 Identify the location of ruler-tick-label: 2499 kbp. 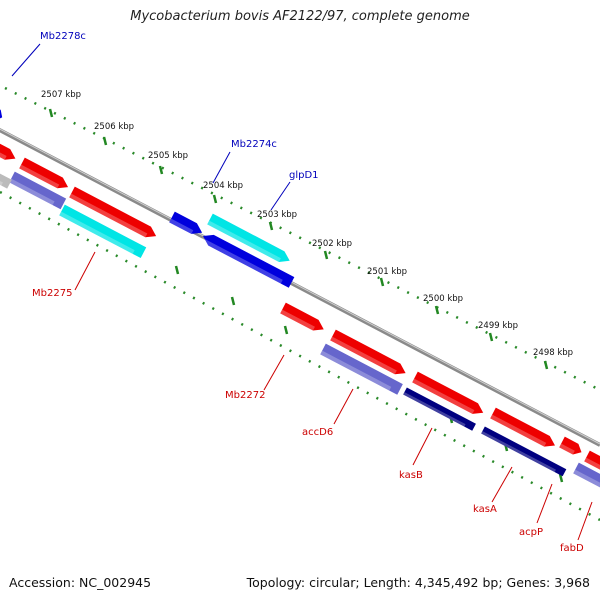
(498, 326).